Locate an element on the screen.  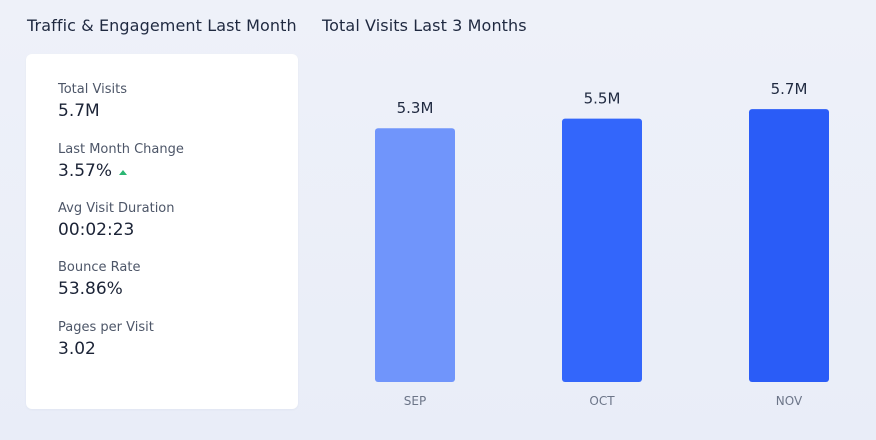
stat-label: Bounce Rate is located at coordinates (99, 267).